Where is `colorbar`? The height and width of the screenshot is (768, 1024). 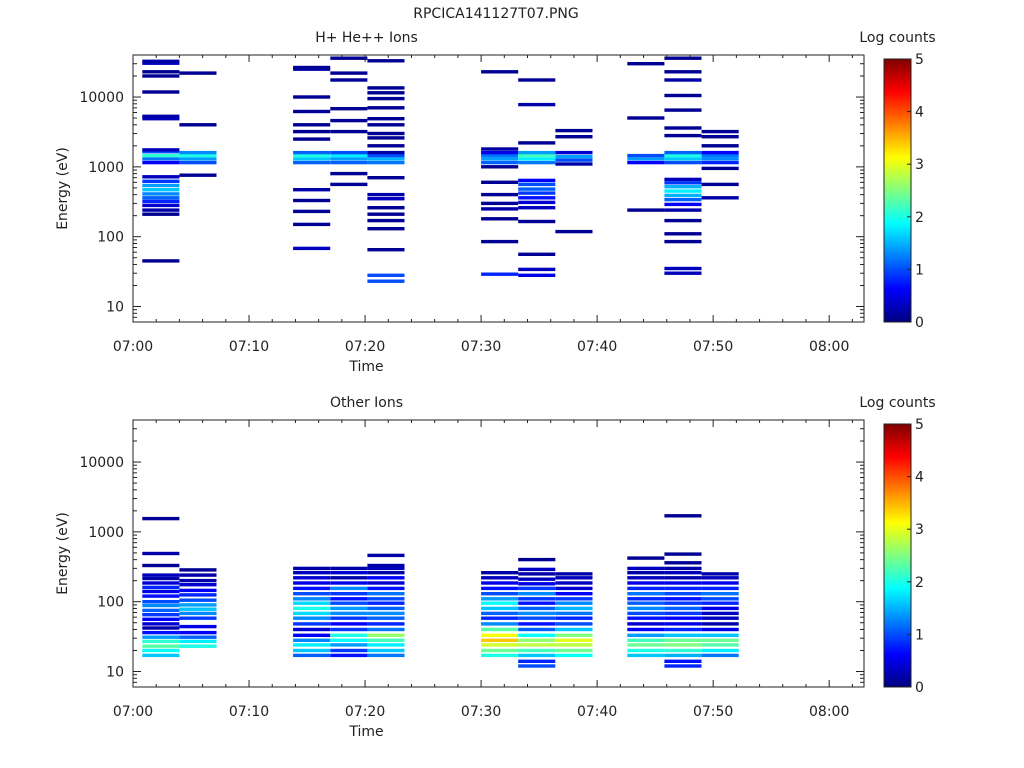
colorbar is located at coordinates (897, 555).